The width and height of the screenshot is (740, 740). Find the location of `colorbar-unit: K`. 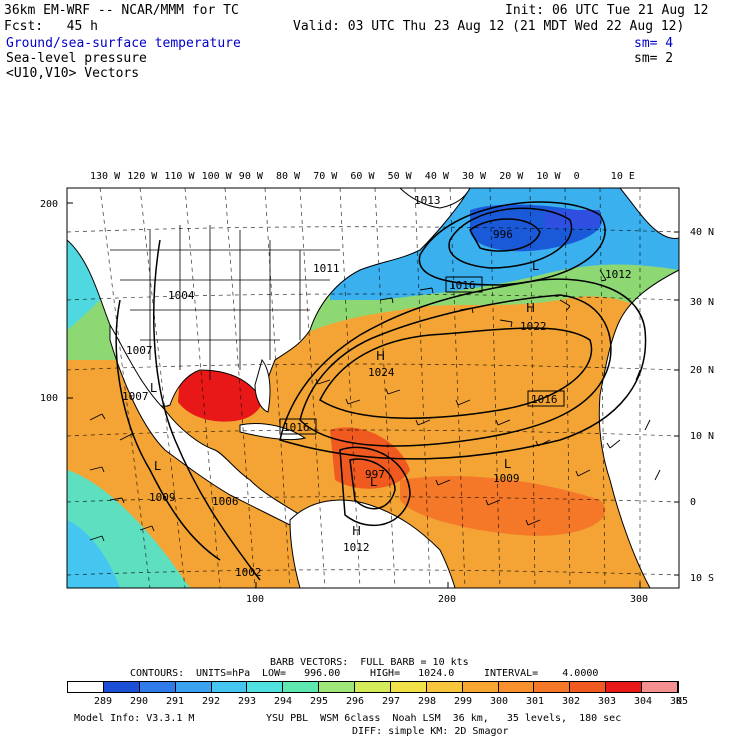

colorbar-unit: K is located at coordinates (679, 701).